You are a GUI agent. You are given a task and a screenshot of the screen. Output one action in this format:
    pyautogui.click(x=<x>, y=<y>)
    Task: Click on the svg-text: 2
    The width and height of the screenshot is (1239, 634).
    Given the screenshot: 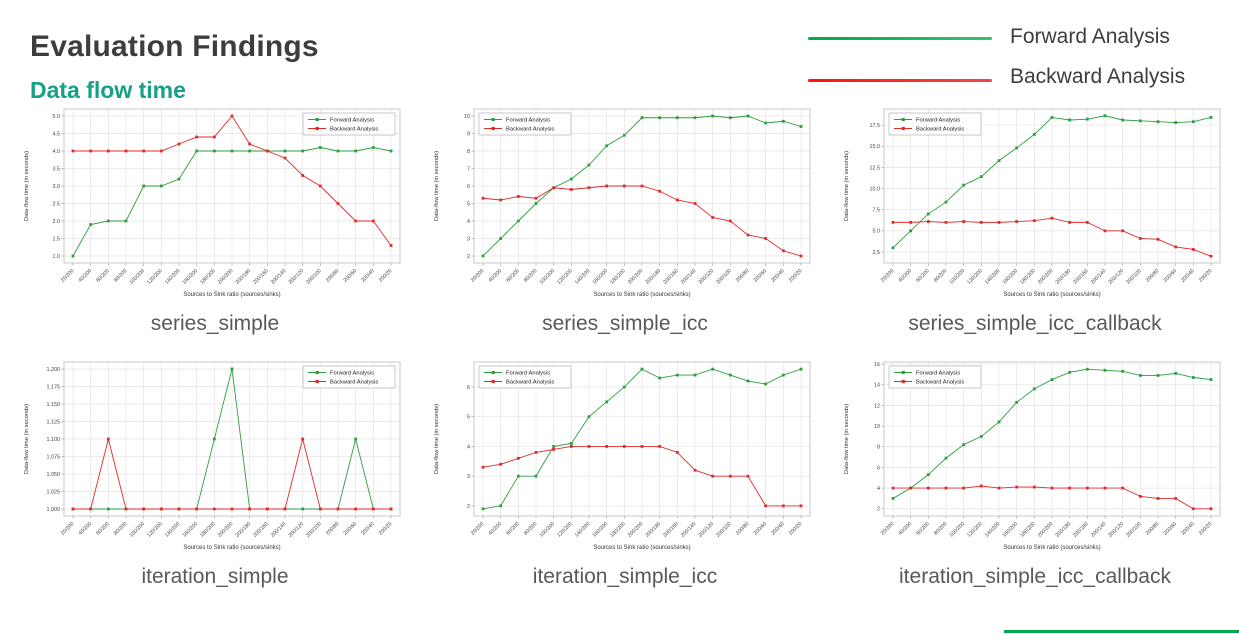 What is the action you would take?
    pyautogui.click(x=468, y=257)
    